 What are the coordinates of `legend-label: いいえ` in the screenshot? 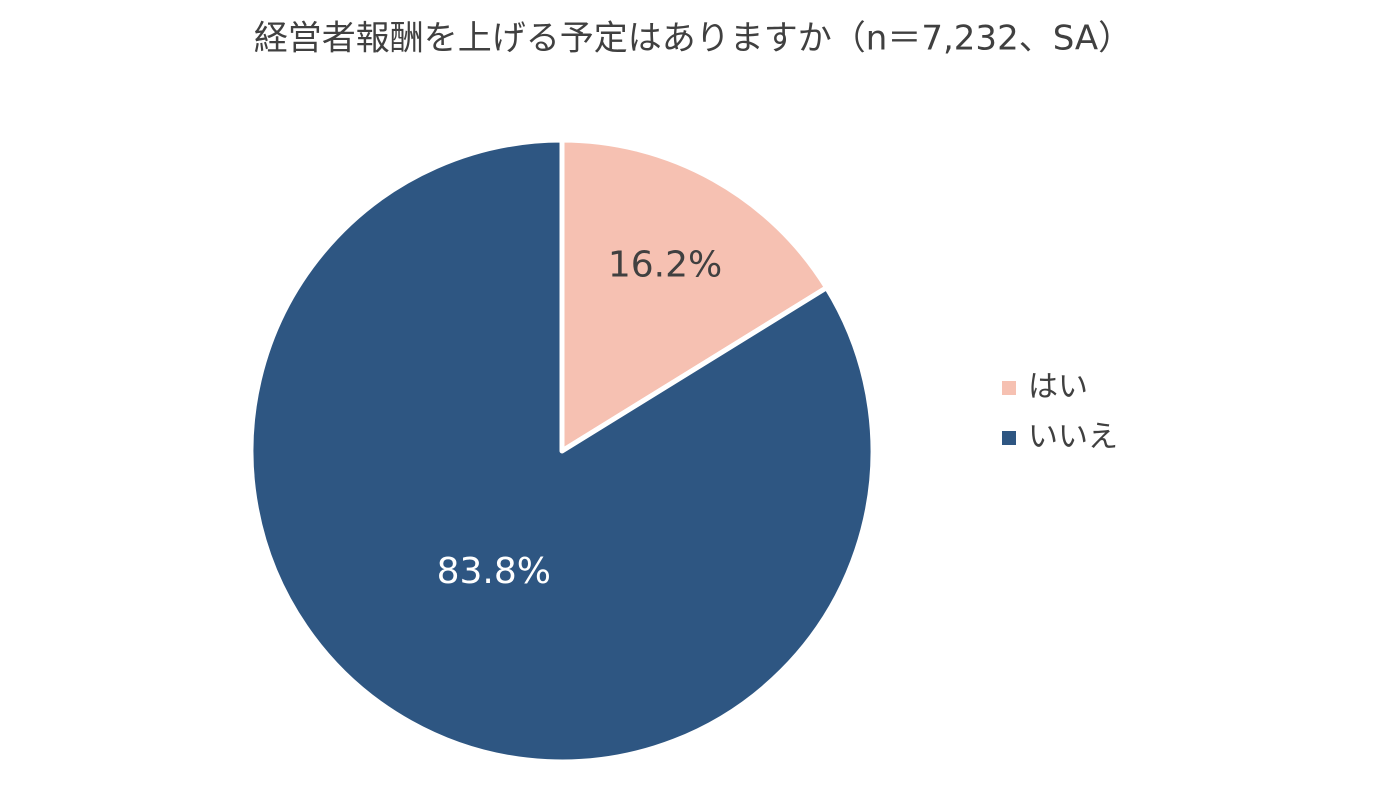 It's located at (1073, 437).